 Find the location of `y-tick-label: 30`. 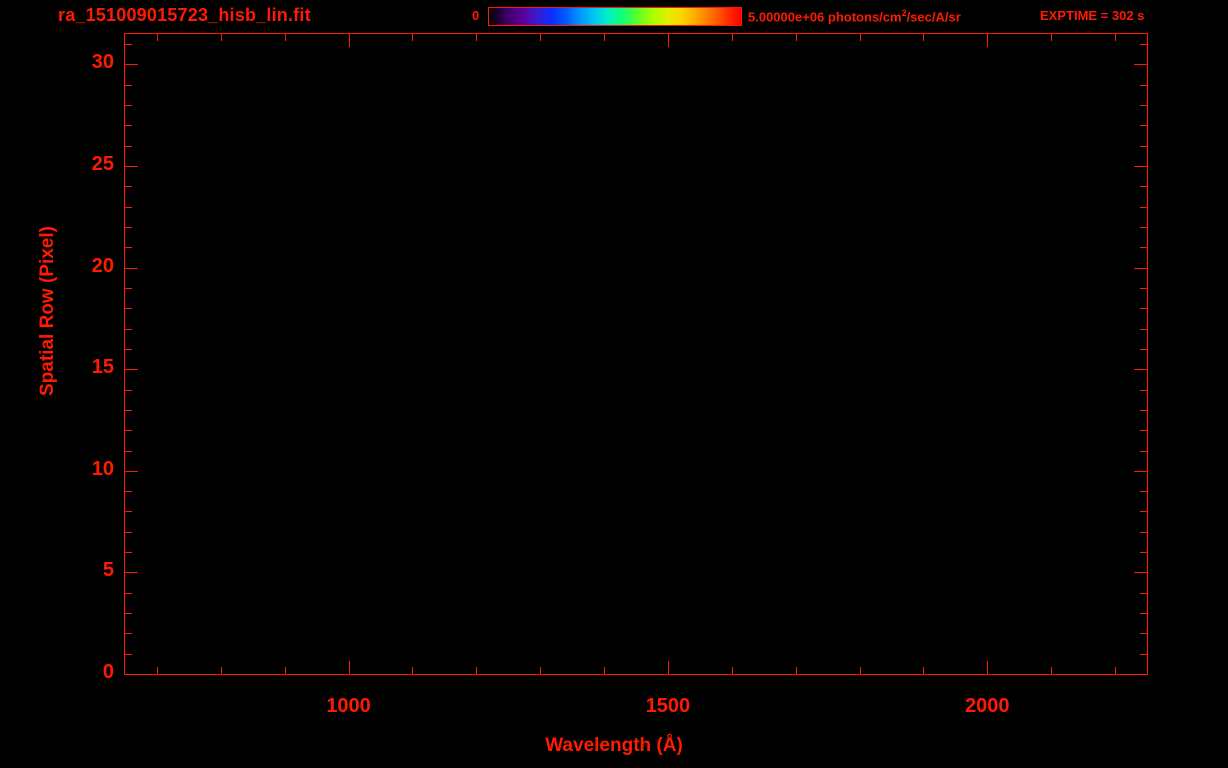

y-tick-label: 30 is located at coordinates (102, 62).